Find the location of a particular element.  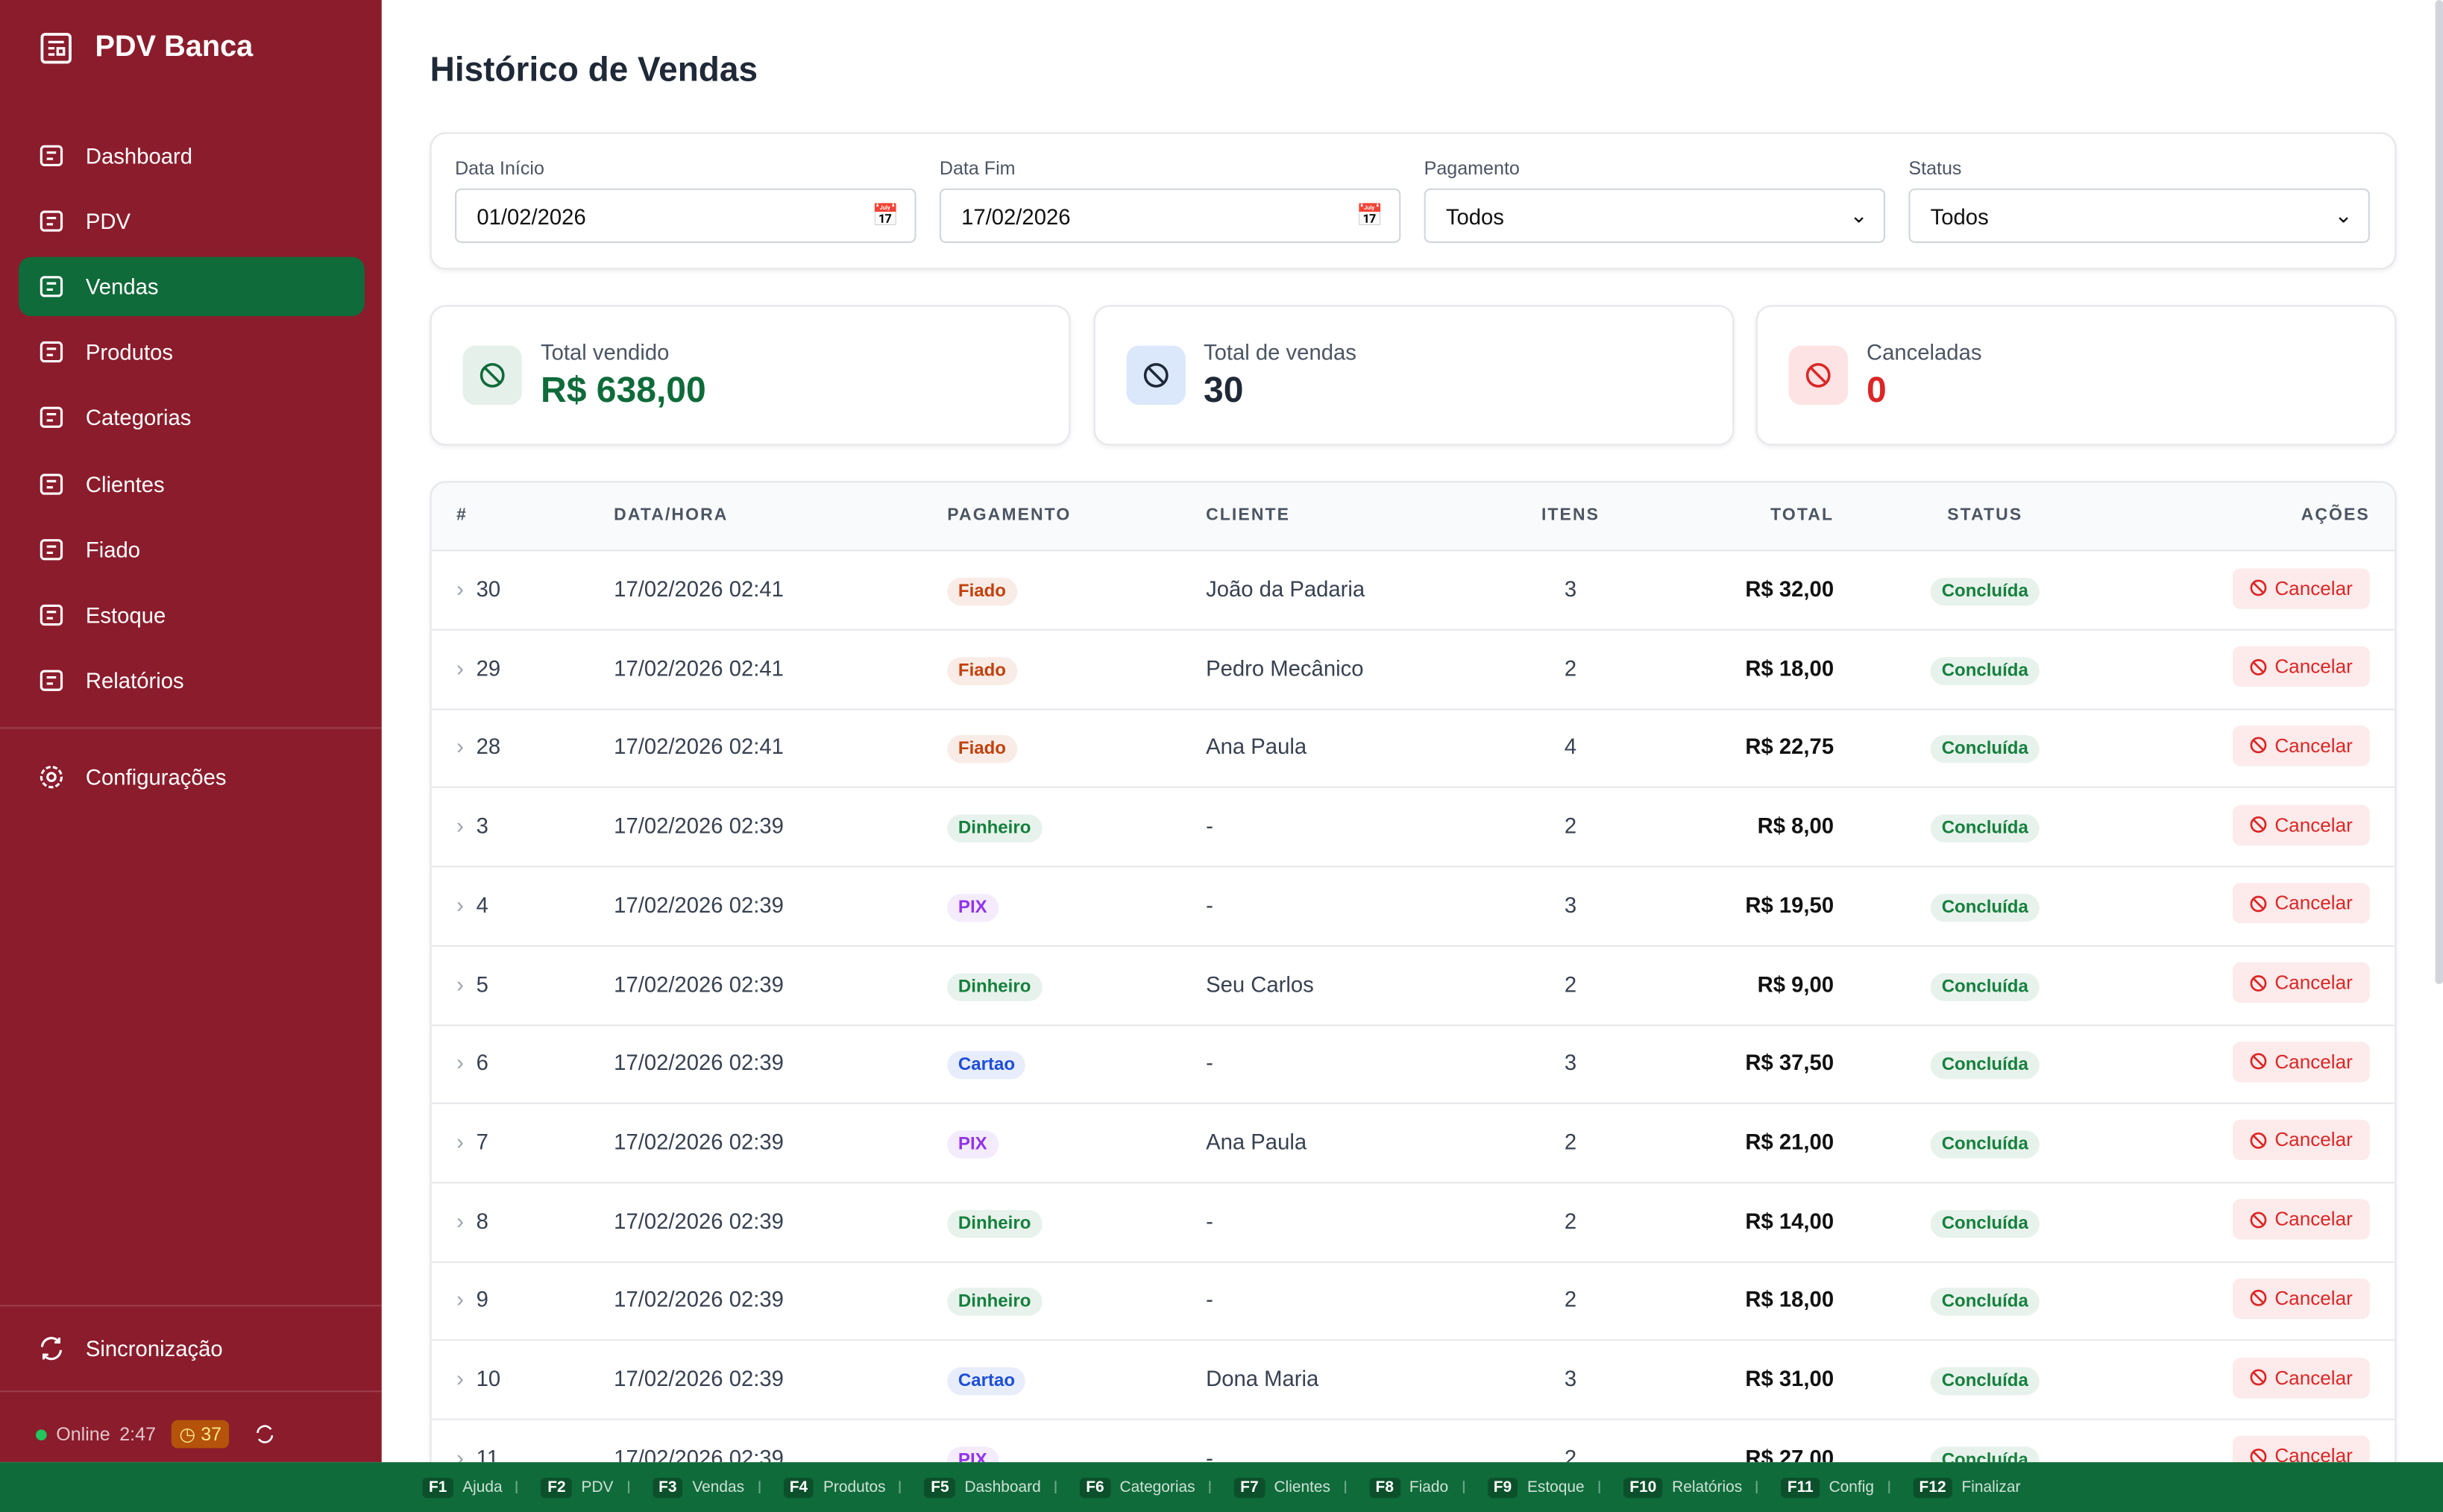

nav-item: Dashboard is located at coordinates (192, 155).